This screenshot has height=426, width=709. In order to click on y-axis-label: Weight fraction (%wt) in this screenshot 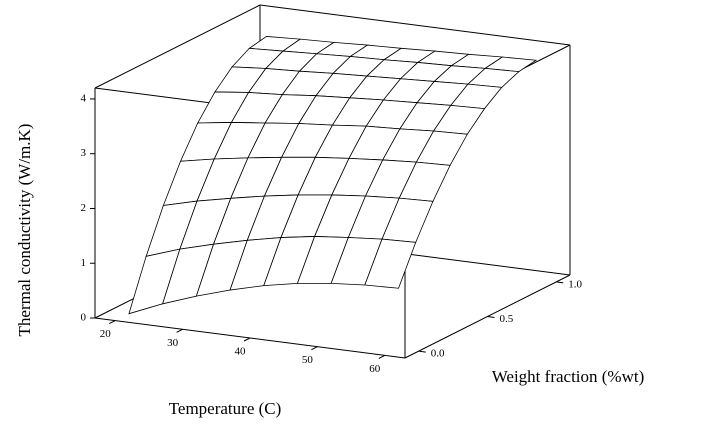, I will do `click(568, 376)`.